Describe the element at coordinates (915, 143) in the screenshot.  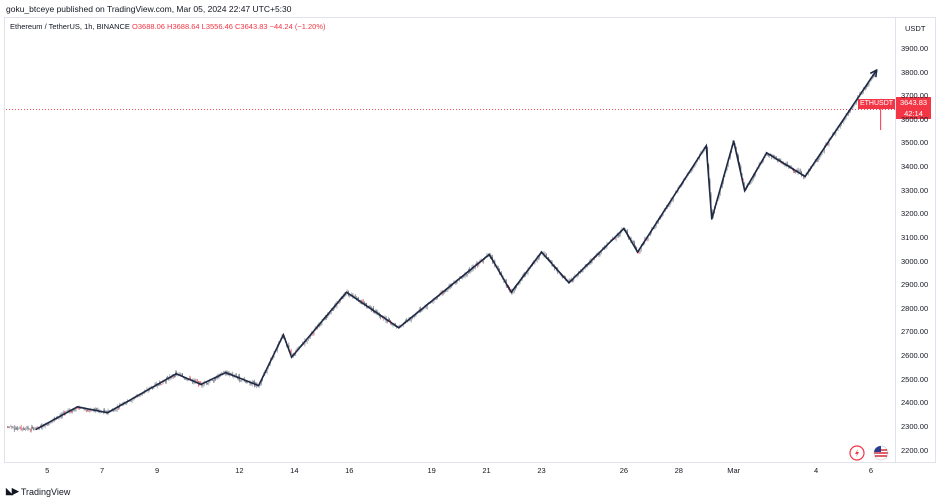
I see `y-tick-label: 3500.00` at that location.